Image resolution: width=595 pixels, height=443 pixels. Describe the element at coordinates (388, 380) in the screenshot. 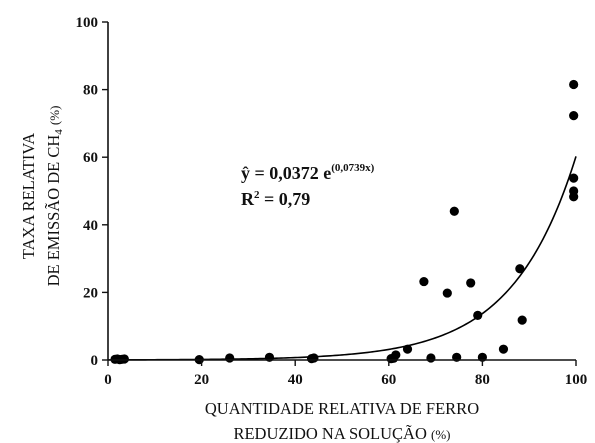

I see `x-tick-label: 60` at that location.